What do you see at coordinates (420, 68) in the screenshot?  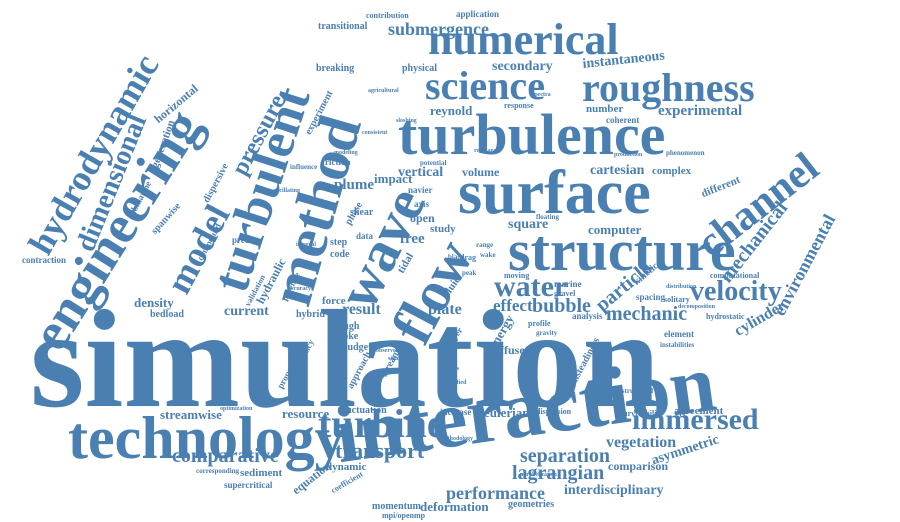 I see `word-physical: physical` at bounding box center [420, 68].